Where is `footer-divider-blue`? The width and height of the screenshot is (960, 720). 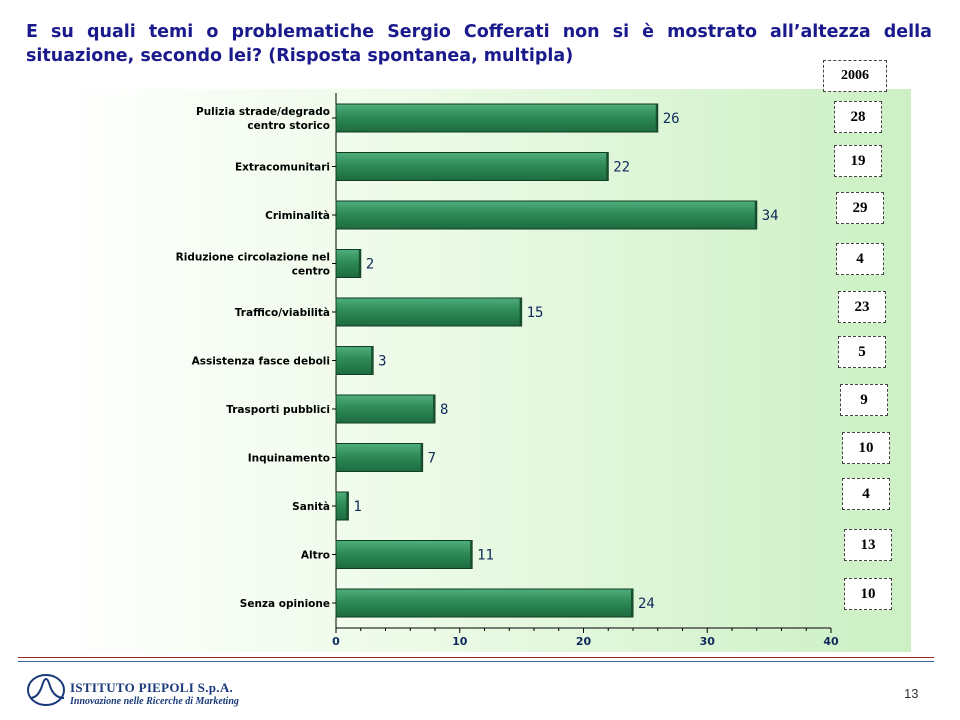
footer-divider-blue is located at coordinates (476, 661).